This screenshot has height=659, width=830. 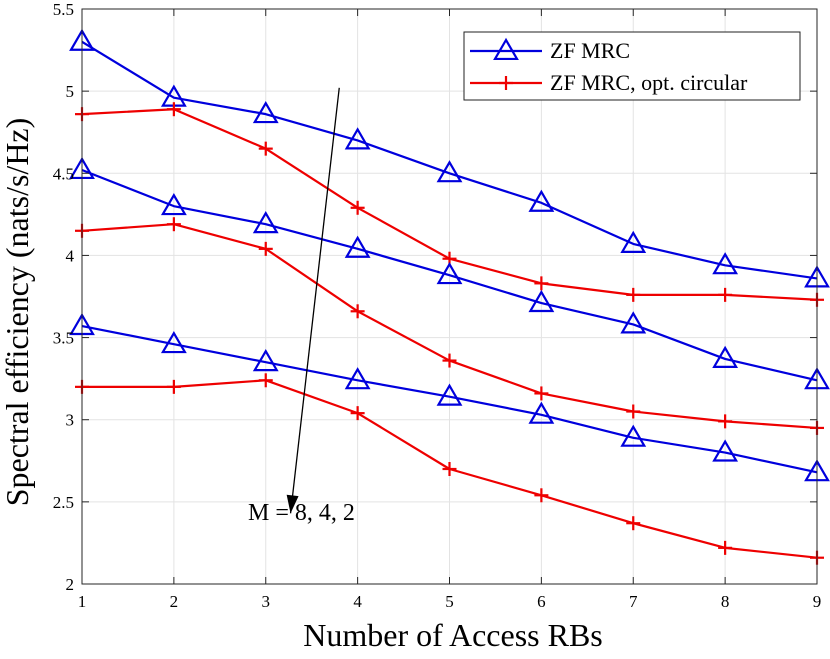 What do you see at coordinates (301, 513) in the screenshot?
I see `annotation-label: M = 8, 4, 2` at bounding box center [301, 513].